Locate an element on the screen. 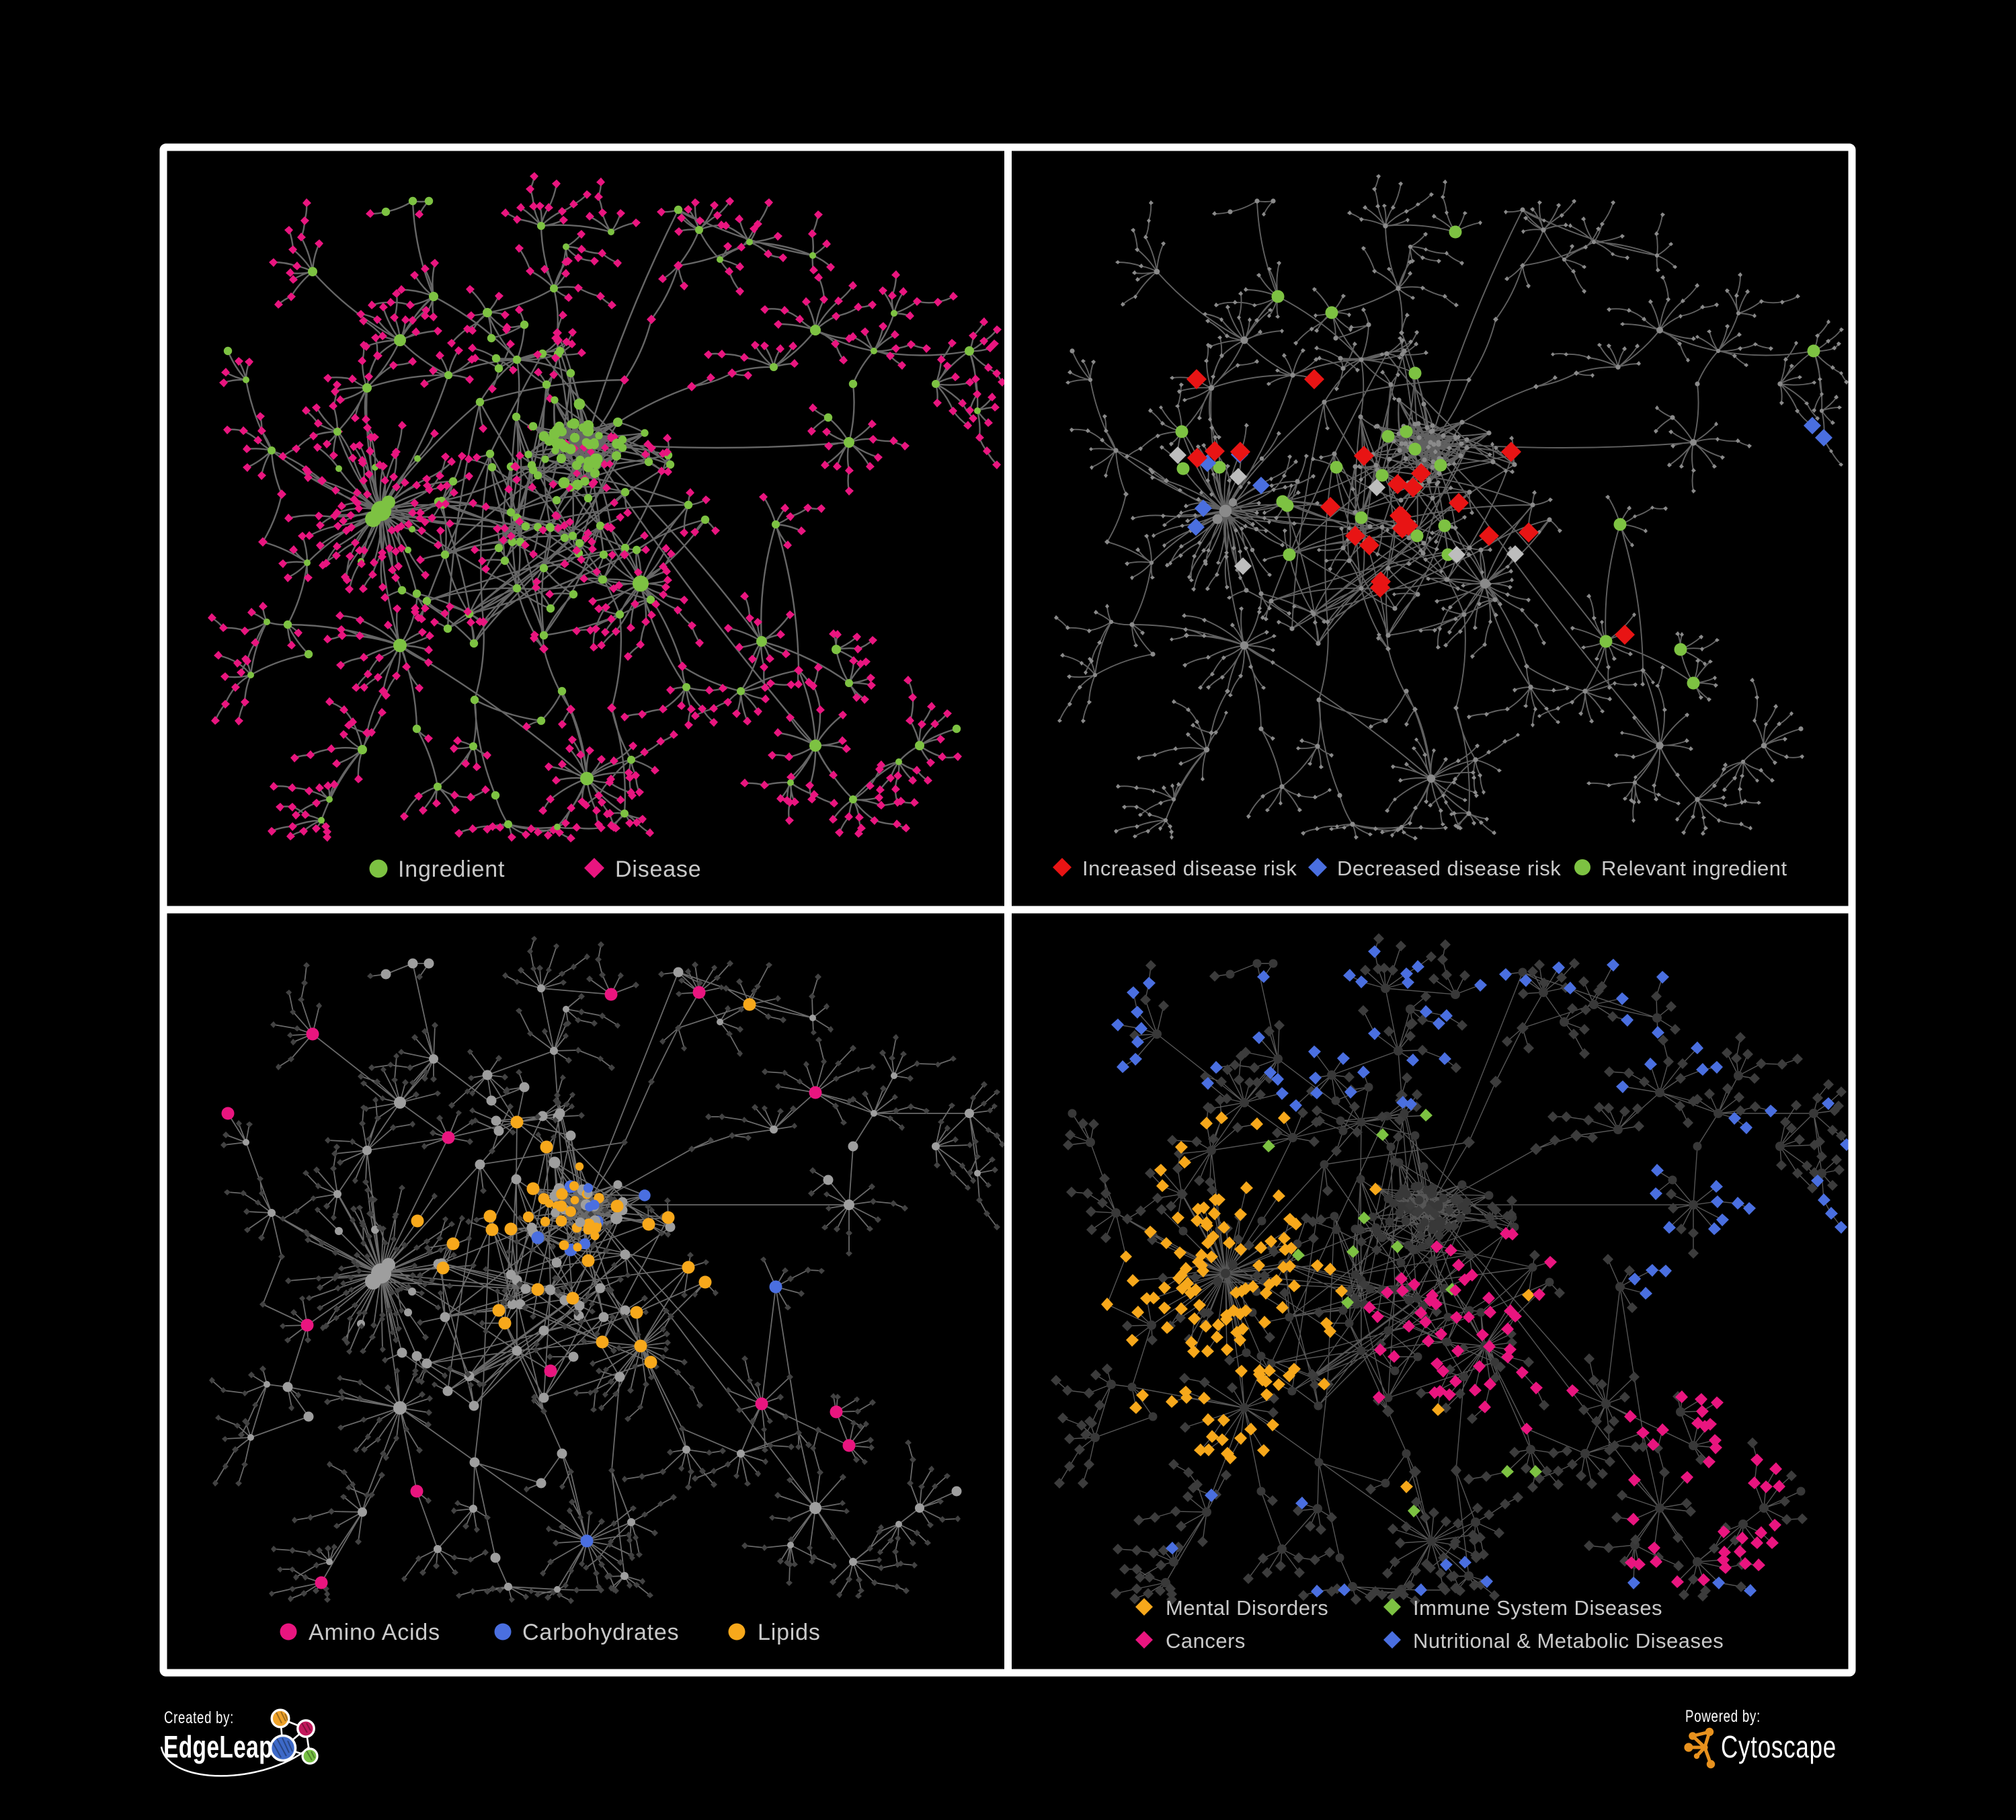 The height and width of the screenshot is (1820, 2016). svg-text: Ingredient is located at coordinates (451, 869).